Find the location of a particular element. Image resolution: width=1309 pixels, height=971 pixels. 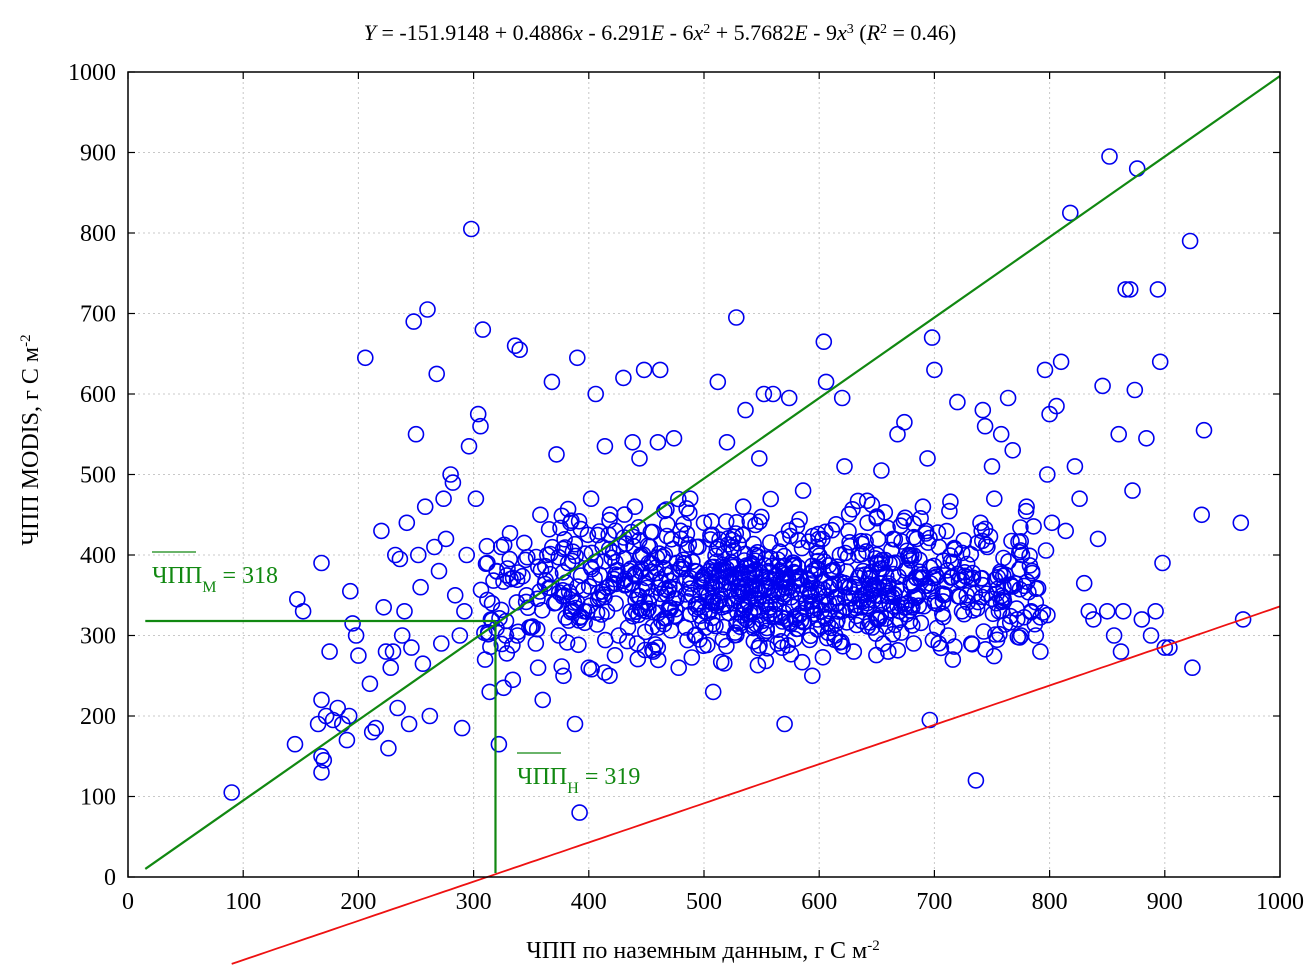

x-axis-title: ЧПП по наземным данным, г С м-2 is located at coordinates (702, 951).